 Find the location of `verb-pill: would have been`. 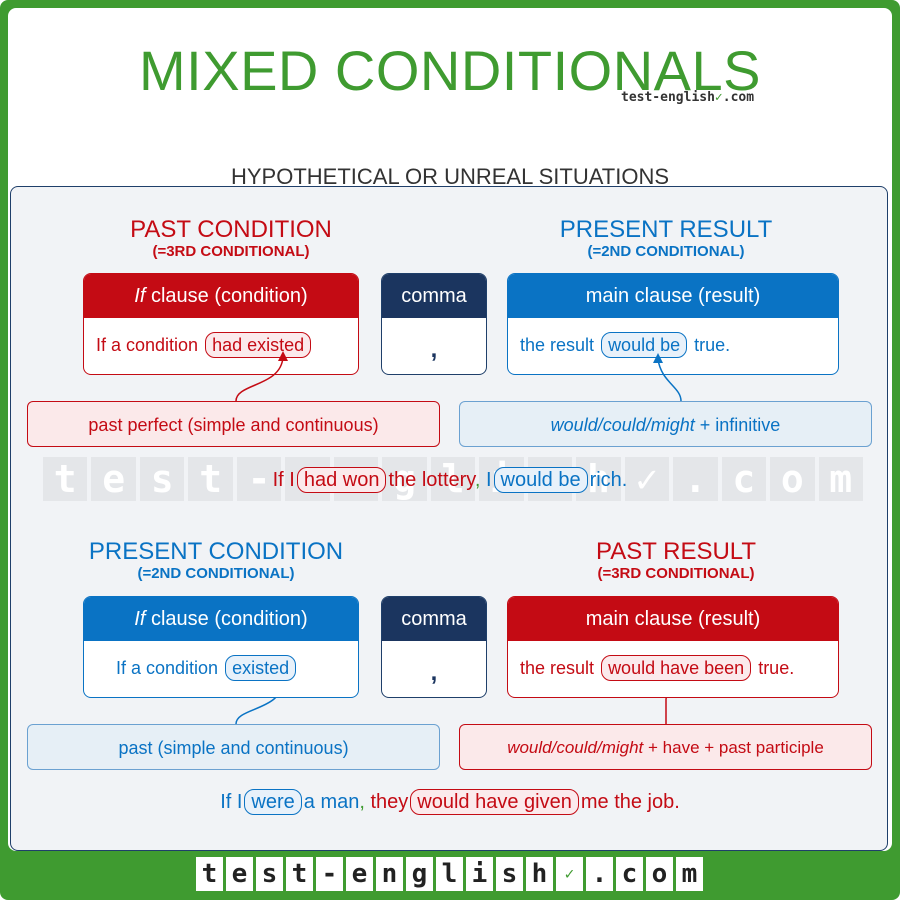

verb-pill: would have been is located at coordinates (676, 668).